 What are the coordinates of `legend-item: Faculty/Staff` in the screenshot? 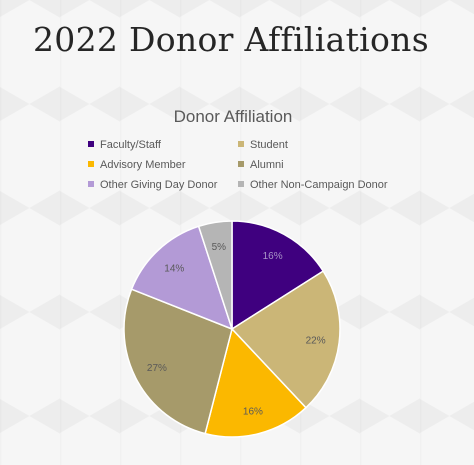 It's located at (124, 145).